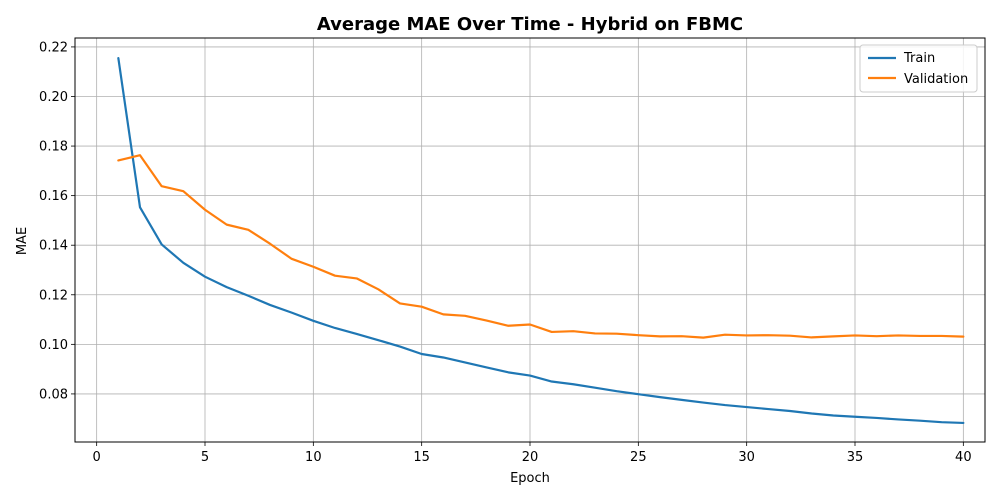  Describe the element at coordinates (919, 58) in the screenshot. I see `legend-label-train: Train` at that location.